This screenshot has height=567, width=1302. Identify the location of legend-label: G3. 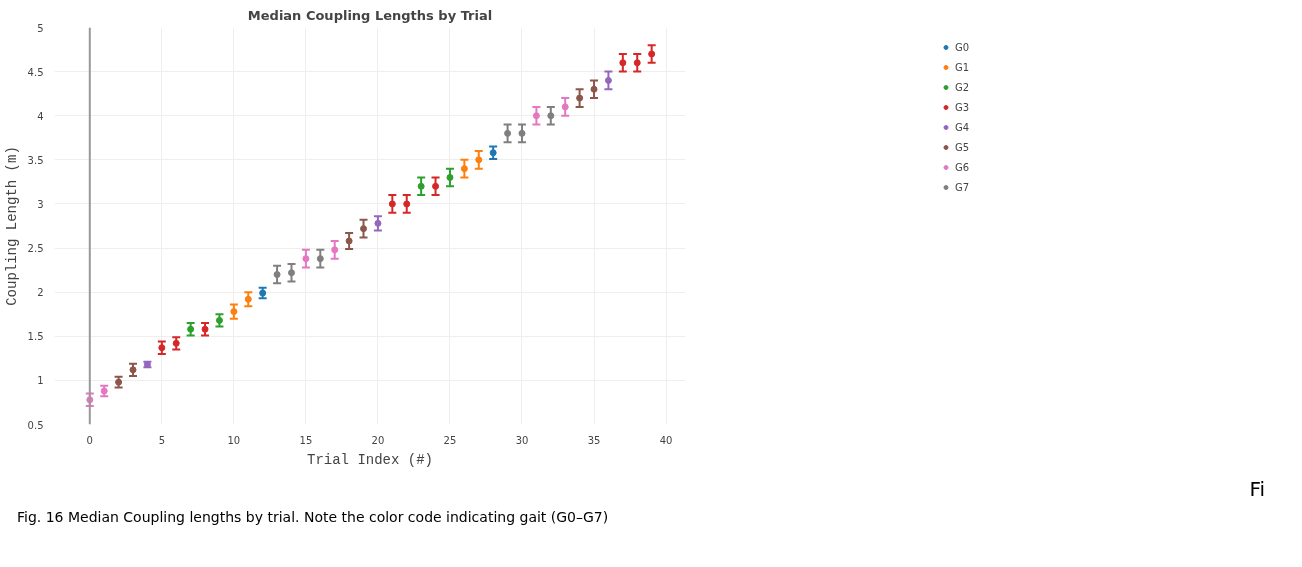
(963, 107).